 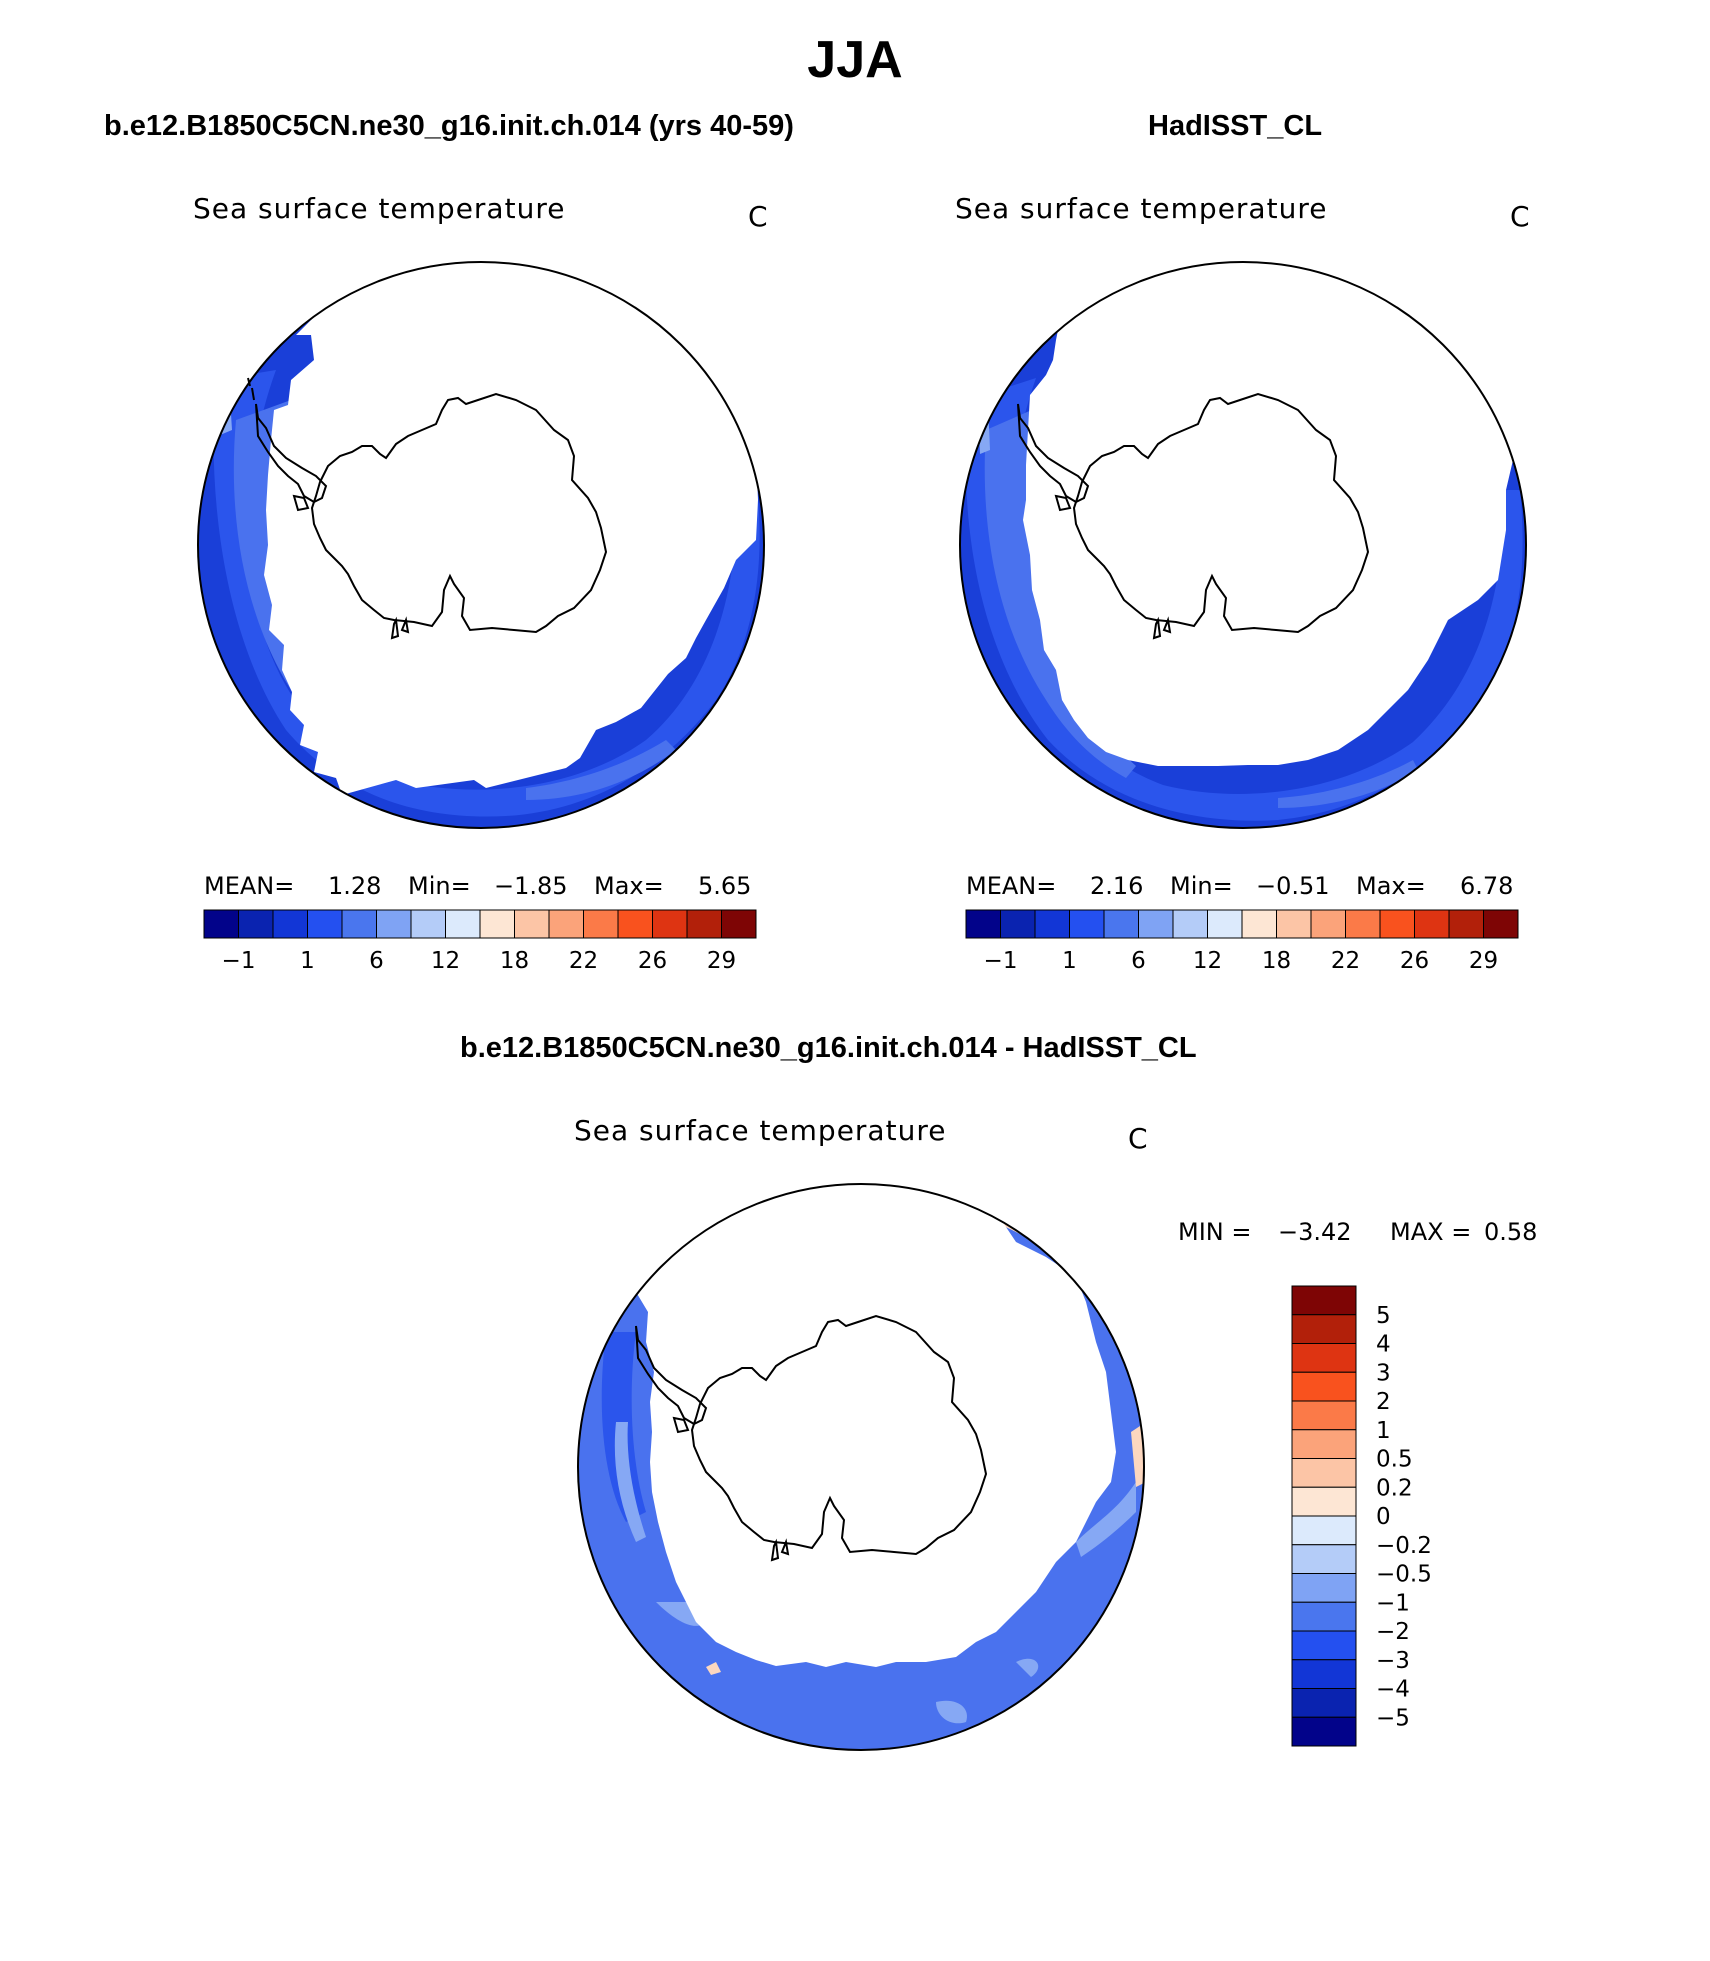 What do you see at coordinates (1394, 1460) in the screenshot?
I see `diff-colorbar-tick-label: 0.5` at bounding box center [1394, 1460].